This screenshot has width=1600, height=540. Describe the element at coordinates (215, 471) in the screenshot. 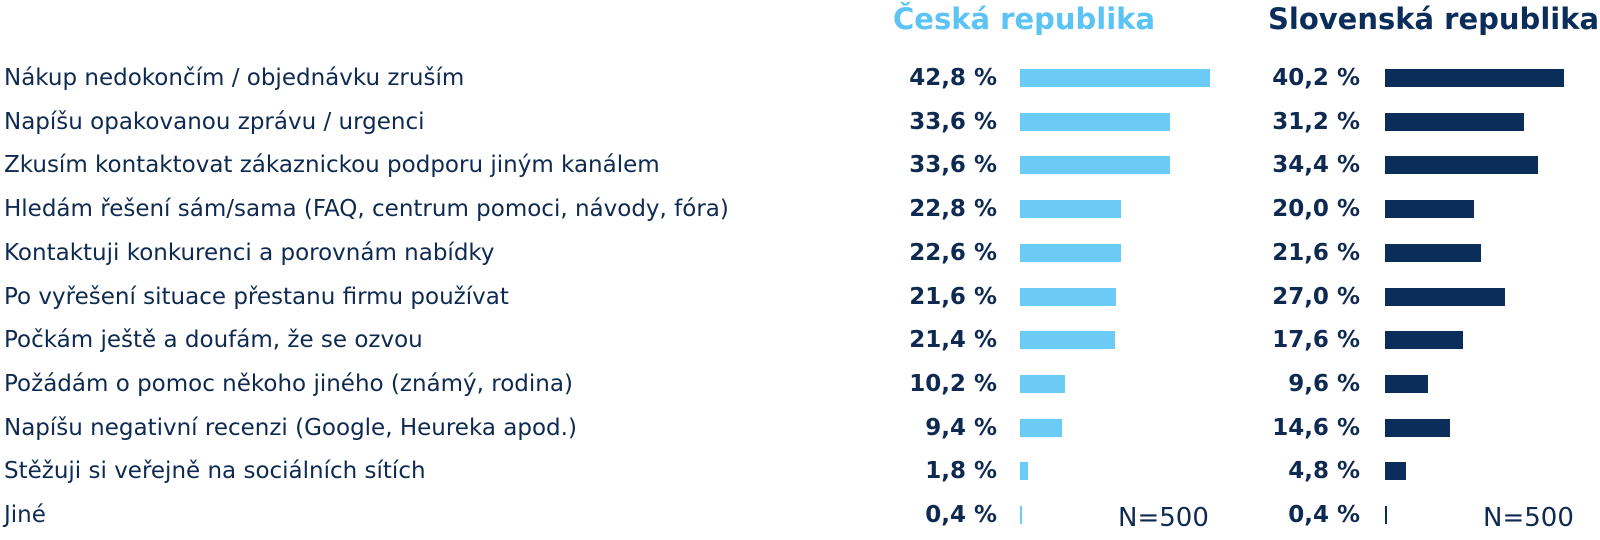

I see `category-label: Stěžuji si veřejně na sociálních sítích` at that location.